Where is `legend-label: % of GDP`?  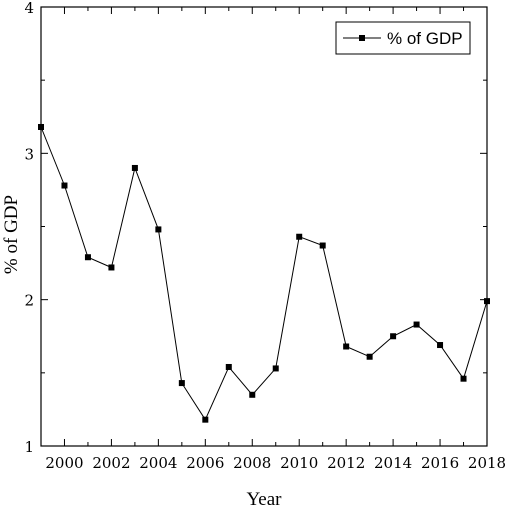
legend-label: % of GDP is located at coordinates (425, 38).